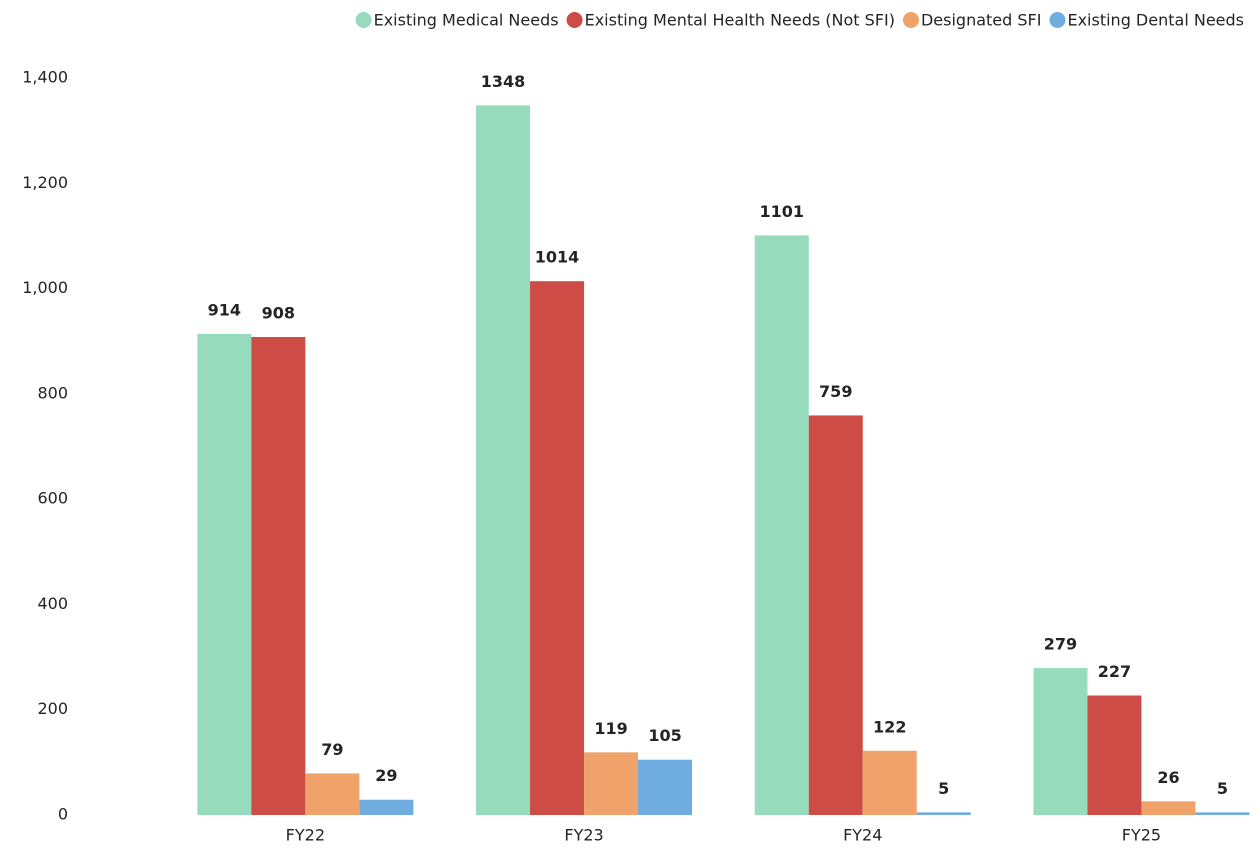 The width and height of the screenshot is (1260, 849). I want to click on legend-label: Existing Medical Needs, so click(466, 20).